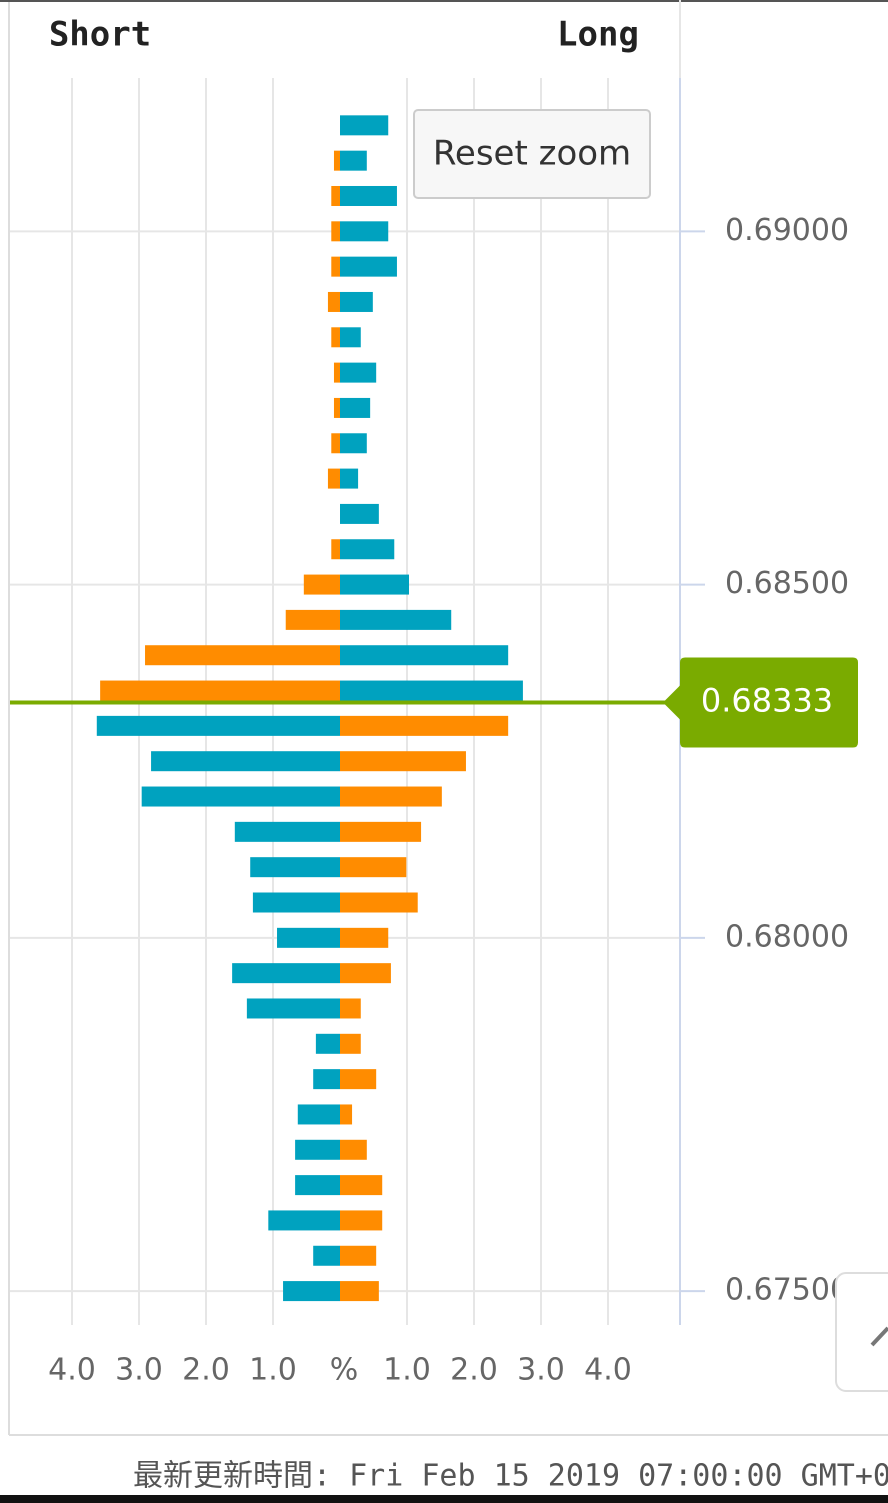 This screenshot has height=1503, width=888. Describe the element at coordinates (344, 1370) in the screenshot. I see `x-center-label: %` at that location.